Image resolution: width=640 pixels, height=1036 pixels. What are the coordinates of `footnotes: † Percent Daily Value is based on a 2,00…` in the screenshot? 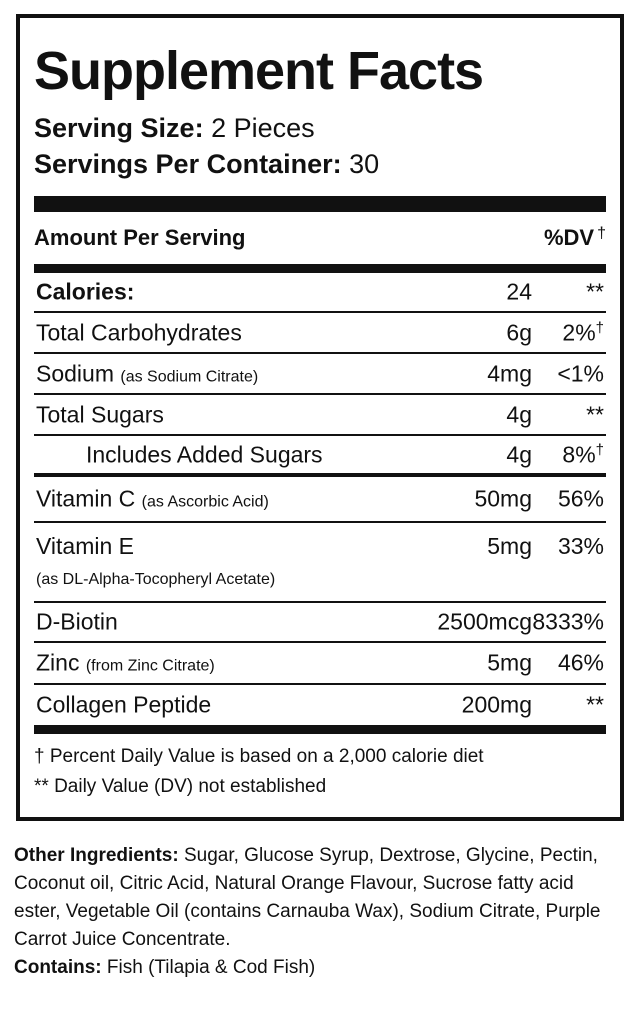 It's located at (320, 772).